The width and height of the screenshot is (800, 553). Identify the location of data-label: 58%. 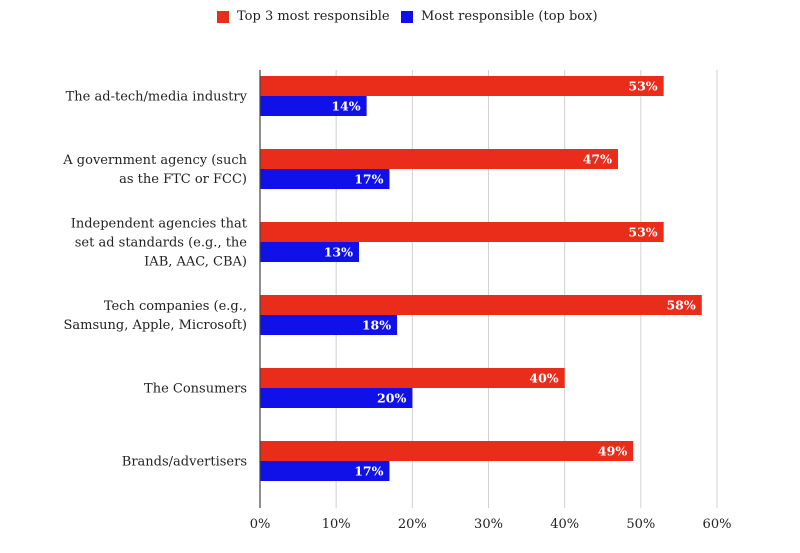
(680, 305).